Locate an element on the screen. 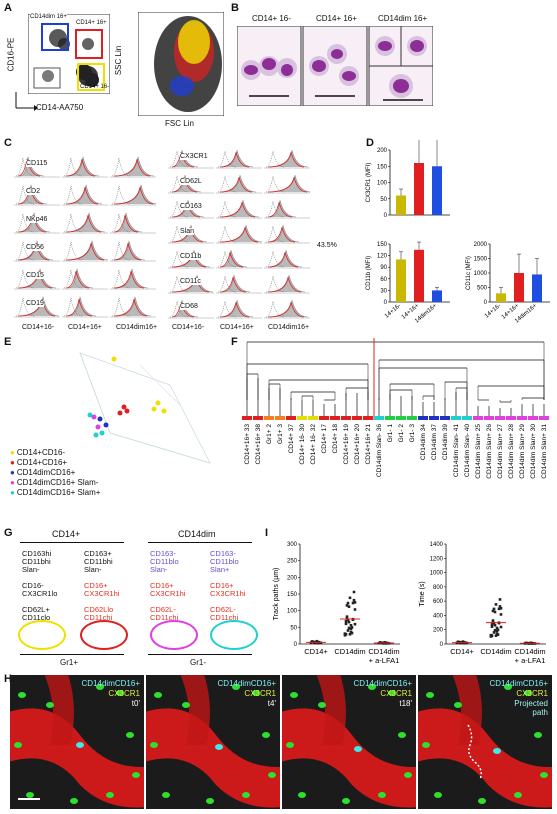  right-marker-cd11c: CD11c is located at coordinates (190, 281).